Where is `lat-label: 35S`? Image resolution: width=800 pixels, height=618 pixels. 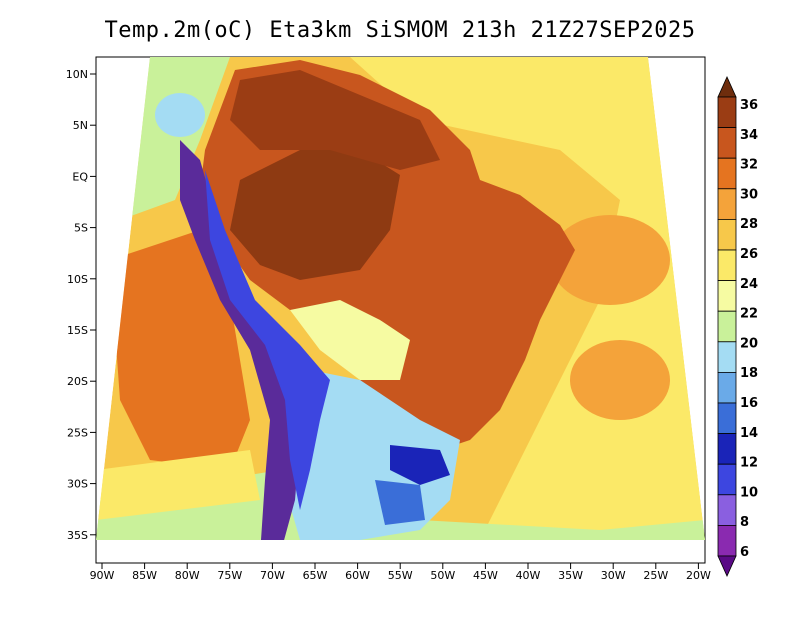
lat-label: 35S is located at coordinates (77, 535).